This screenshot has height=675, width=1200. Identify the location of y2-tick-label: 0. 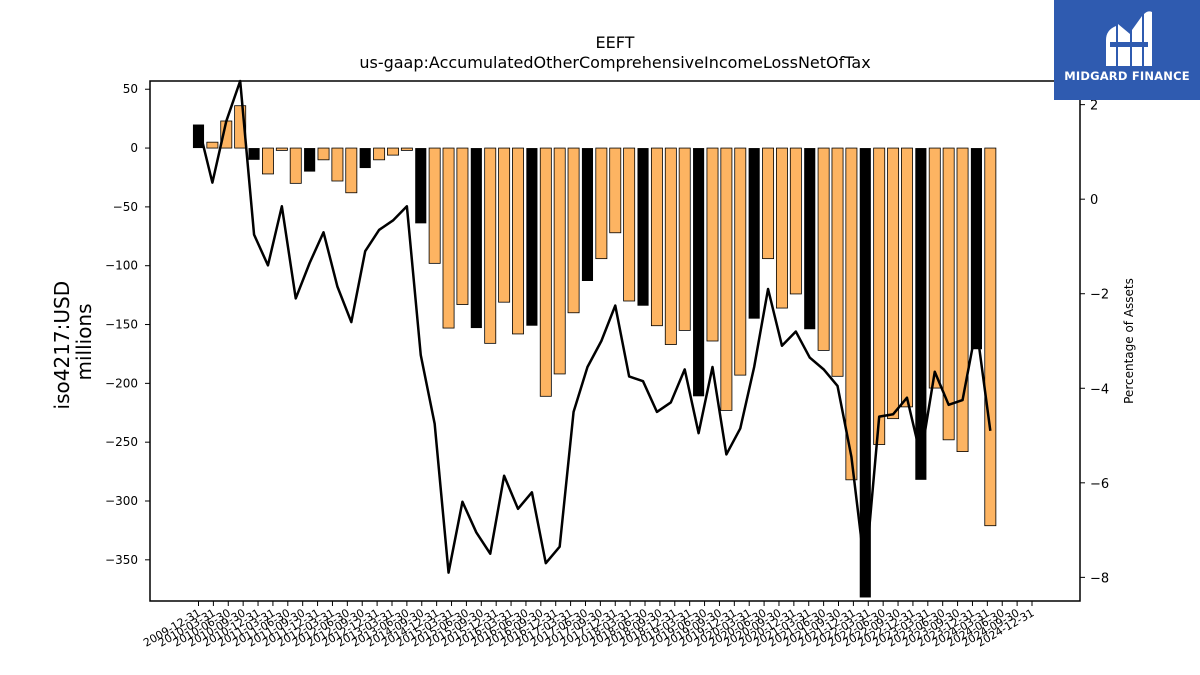
(1094, 200).